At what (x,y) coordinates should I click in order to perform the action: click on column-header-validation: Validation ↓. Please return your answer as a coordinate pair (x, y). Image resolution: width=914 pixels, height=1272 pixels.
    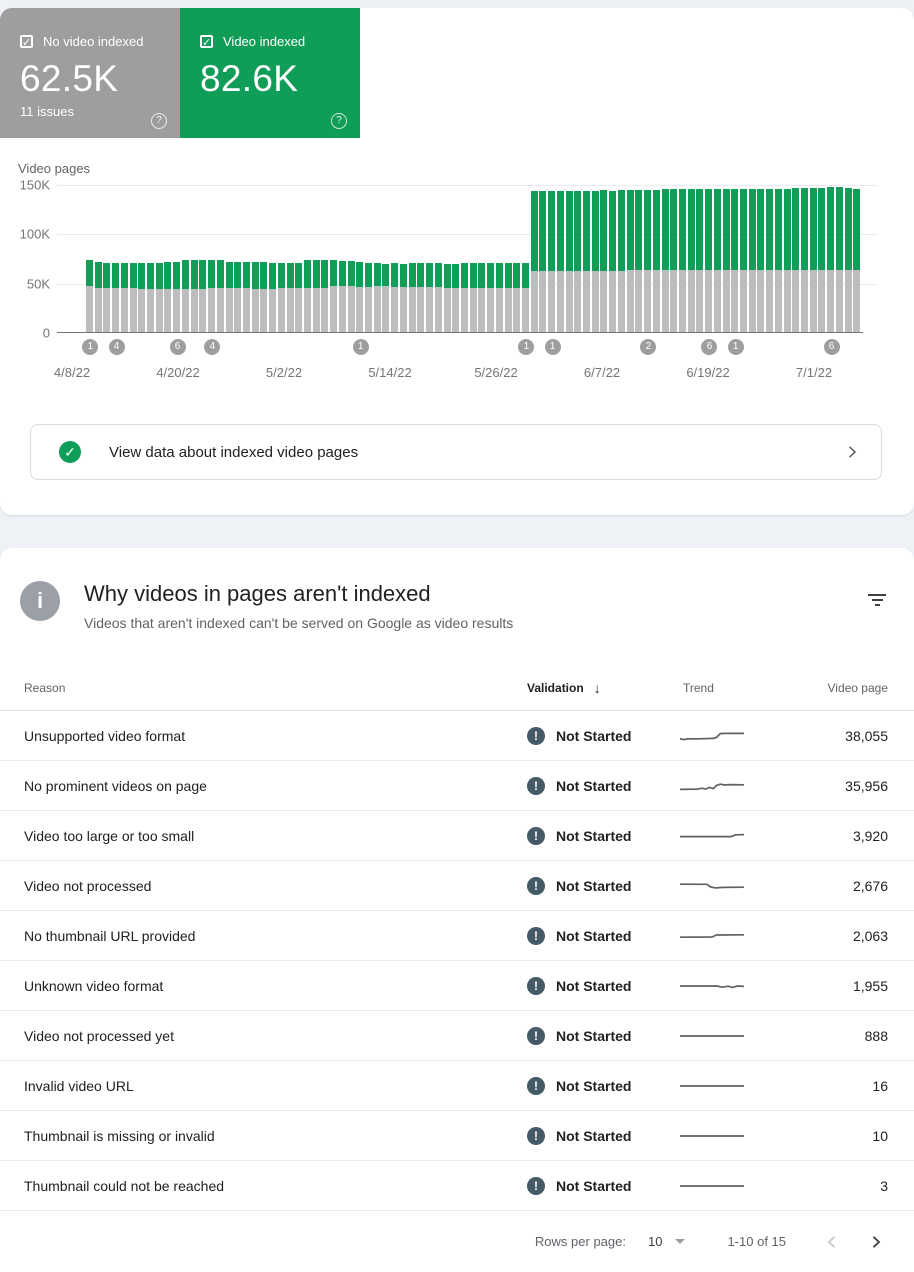
    Looking at the image, I should click on (564, 688).